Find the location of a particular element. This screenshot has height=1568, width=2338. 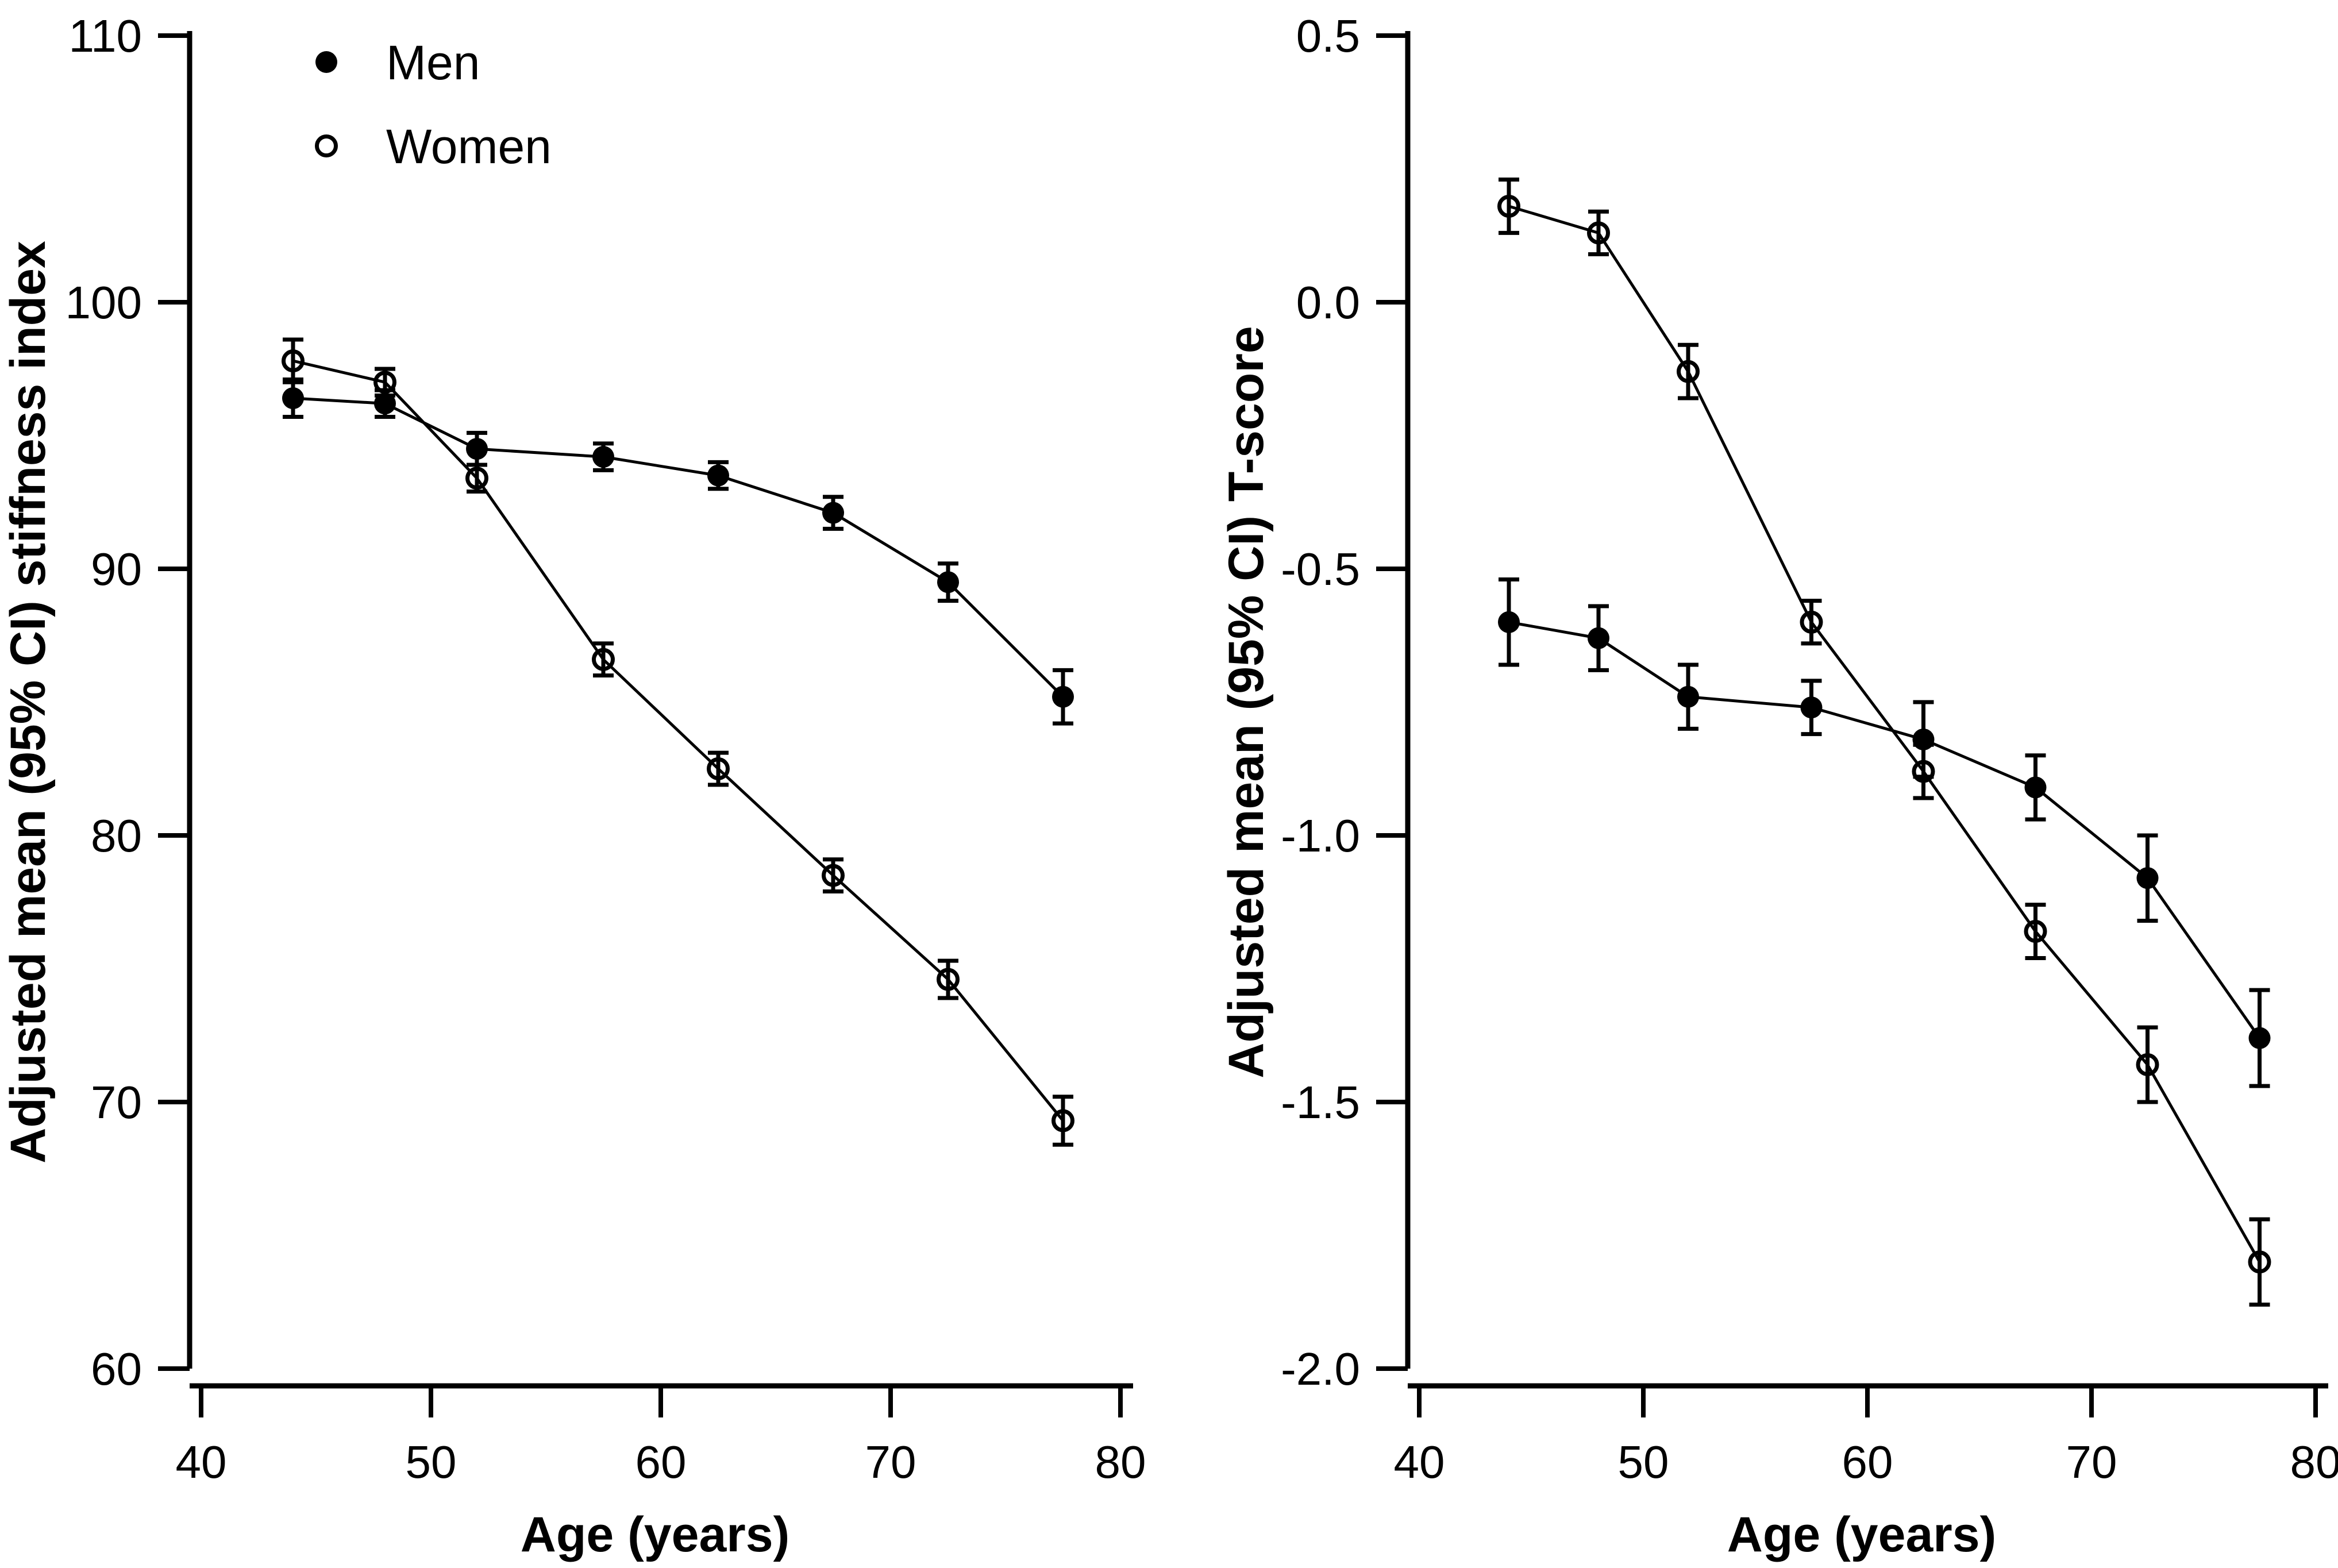

y-axis: -2.0 -1.5 -1.0 -0.5 0.0 0.5 is located at coordinates (1346, 702).